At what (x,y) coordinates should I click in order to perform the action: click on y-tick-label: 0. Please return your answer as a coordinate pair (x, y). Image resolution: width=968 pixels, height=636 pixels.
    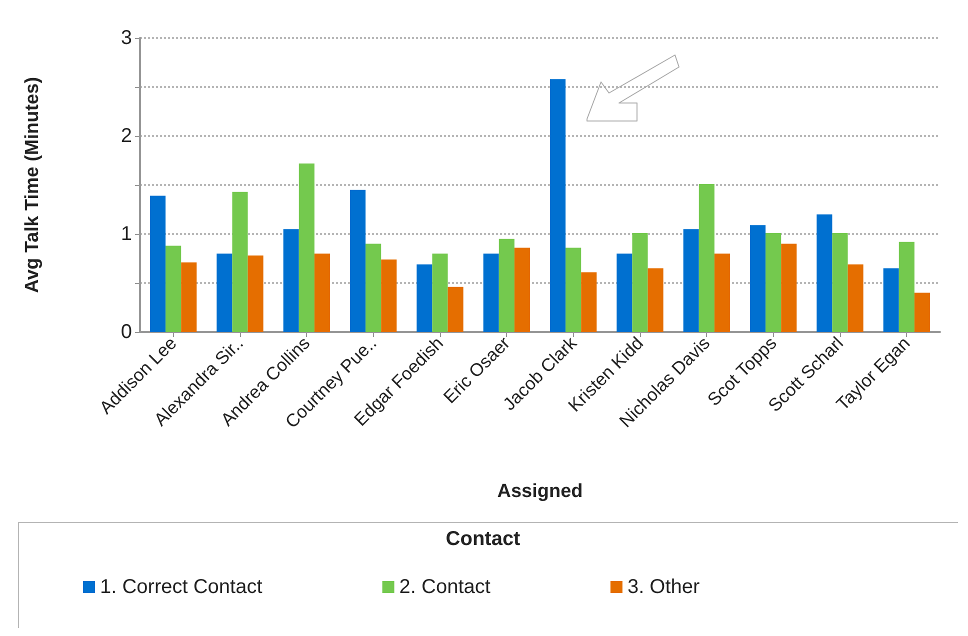
    Looking at the image, I should click on (126, 332).